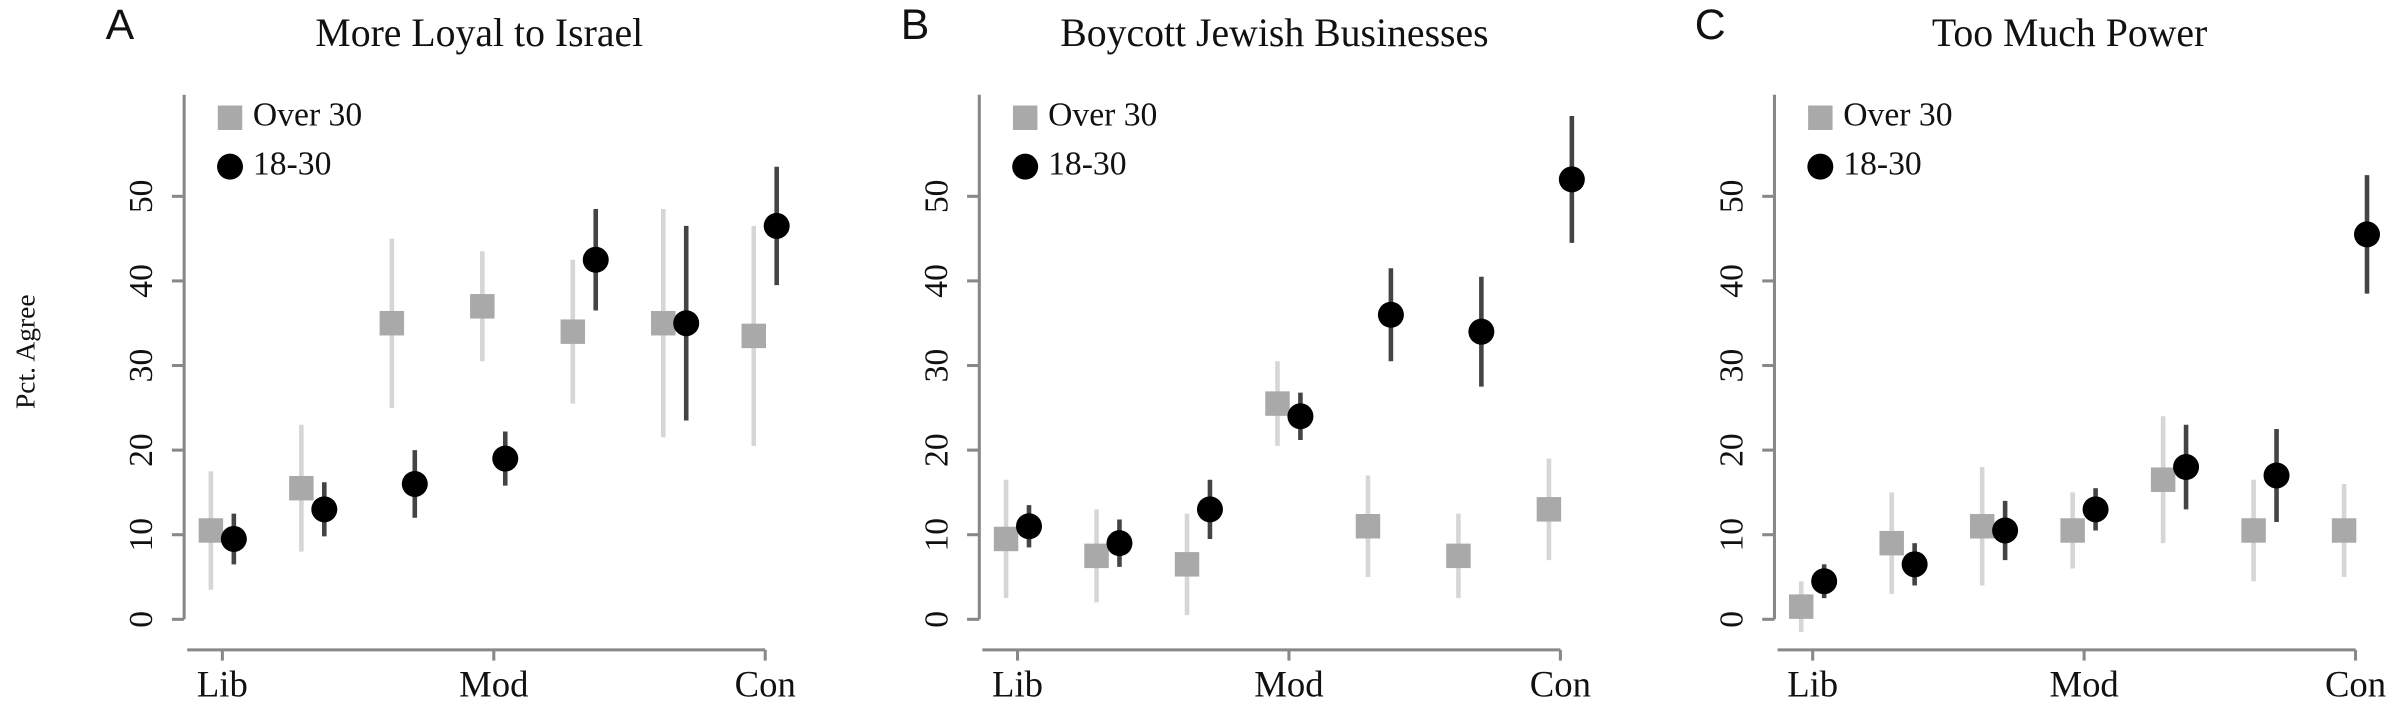  I want to click on chart-title: More Loyal to Israel, so click(479, 33).